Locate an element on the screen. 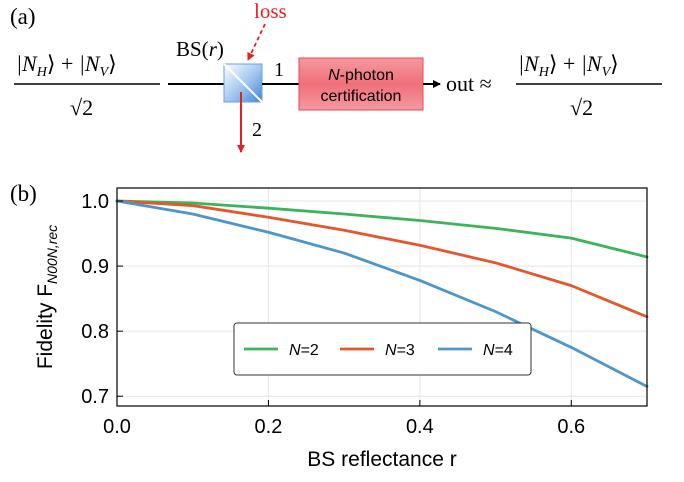 This screenshot has height=482, width=684. legend: N=2 N=3 N=4 is located at coordinates (382, 349).